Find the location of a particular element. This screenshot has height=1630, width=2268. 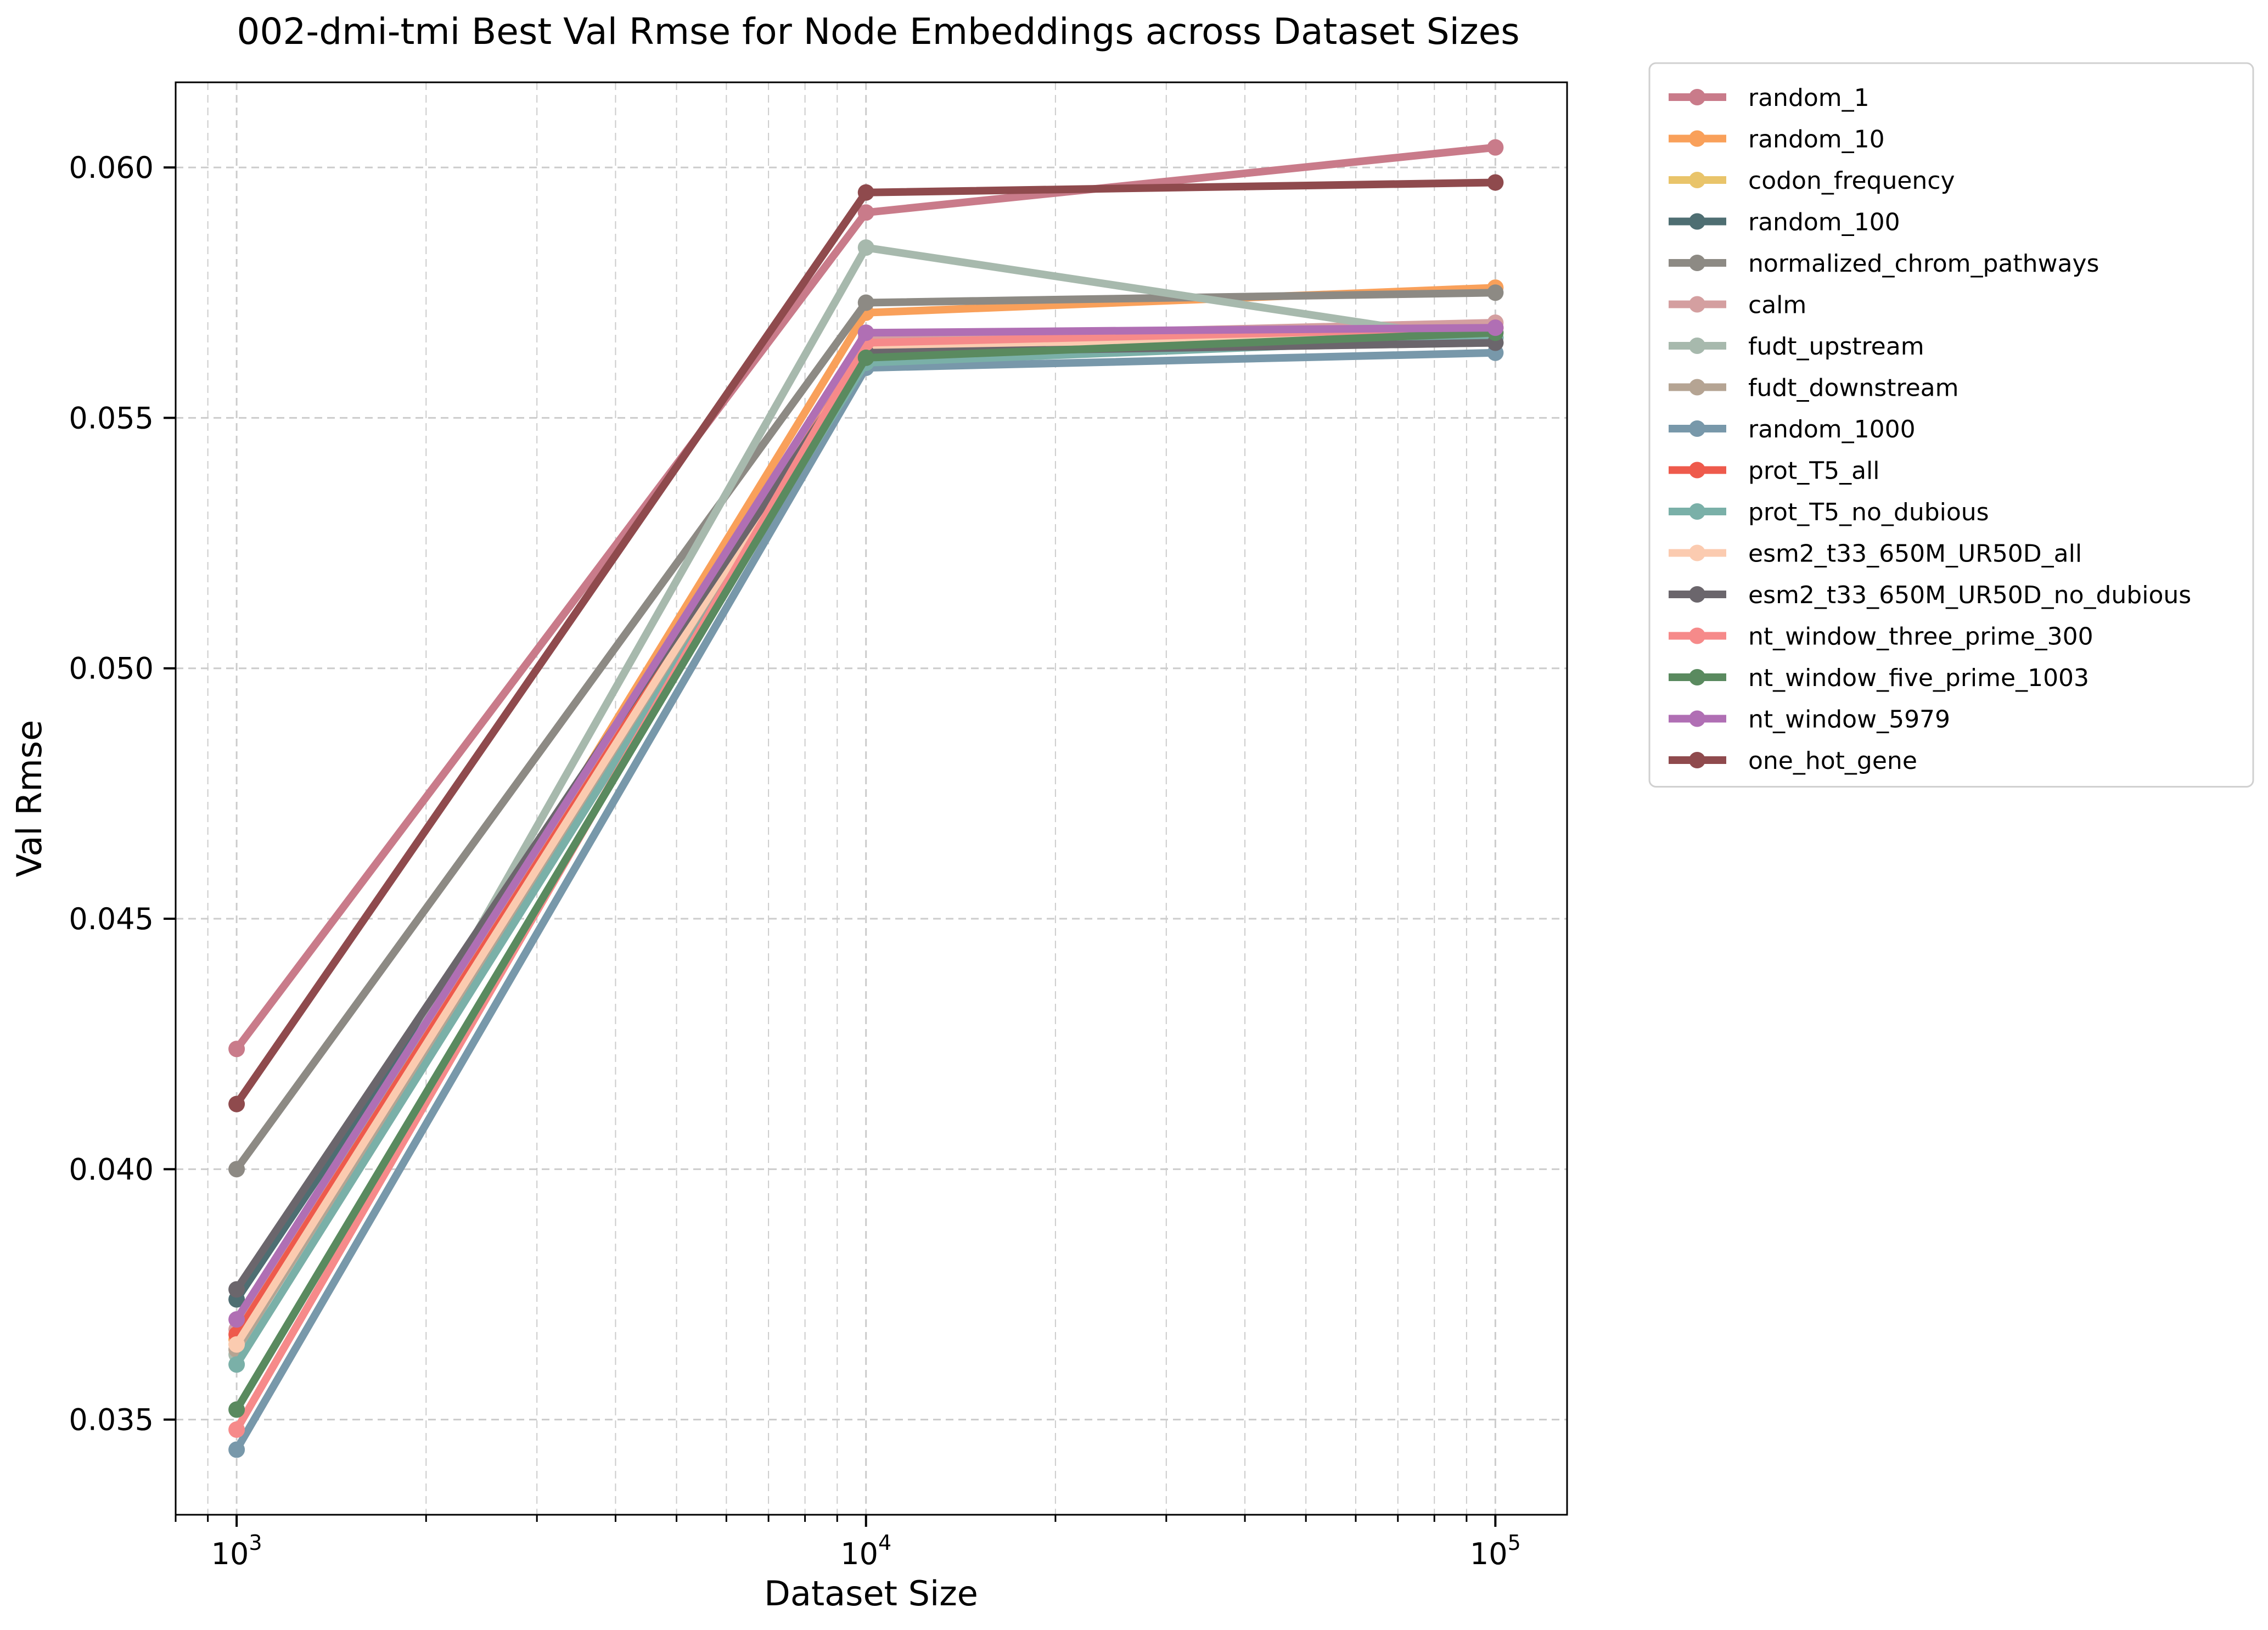

legend-item: prot_T5_all is located at coordinates (1774, 471).